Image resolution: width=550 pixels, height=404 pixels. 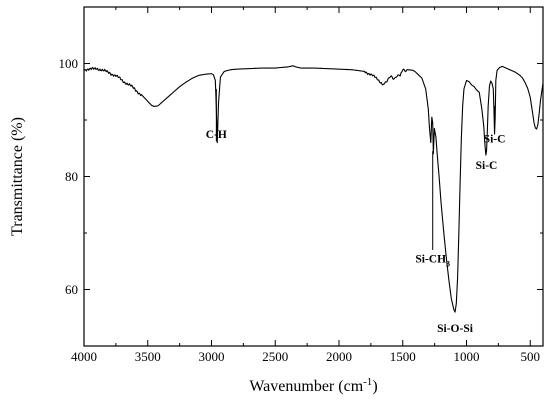 I want to click on x-tick-label: 1000, so click(x=467, y=356).